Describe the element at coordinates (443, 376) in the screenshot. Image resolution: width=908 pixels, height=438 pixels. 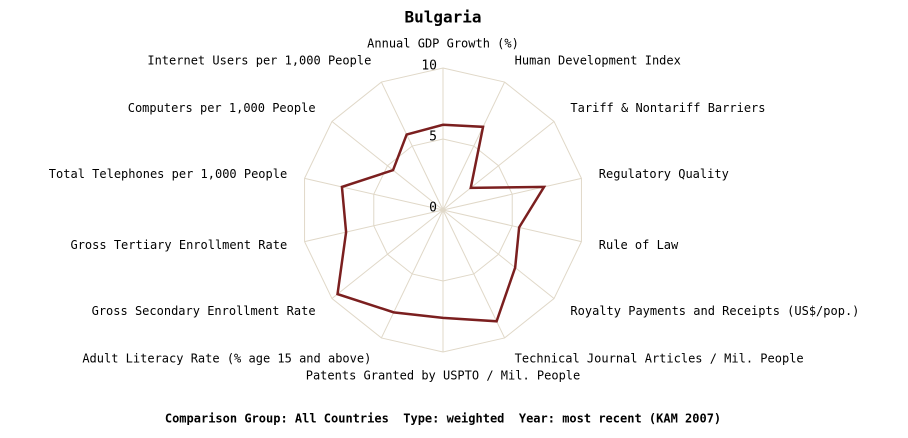
I see `axis-label: Patents Granted by USPTO / Mil. People` at that location.